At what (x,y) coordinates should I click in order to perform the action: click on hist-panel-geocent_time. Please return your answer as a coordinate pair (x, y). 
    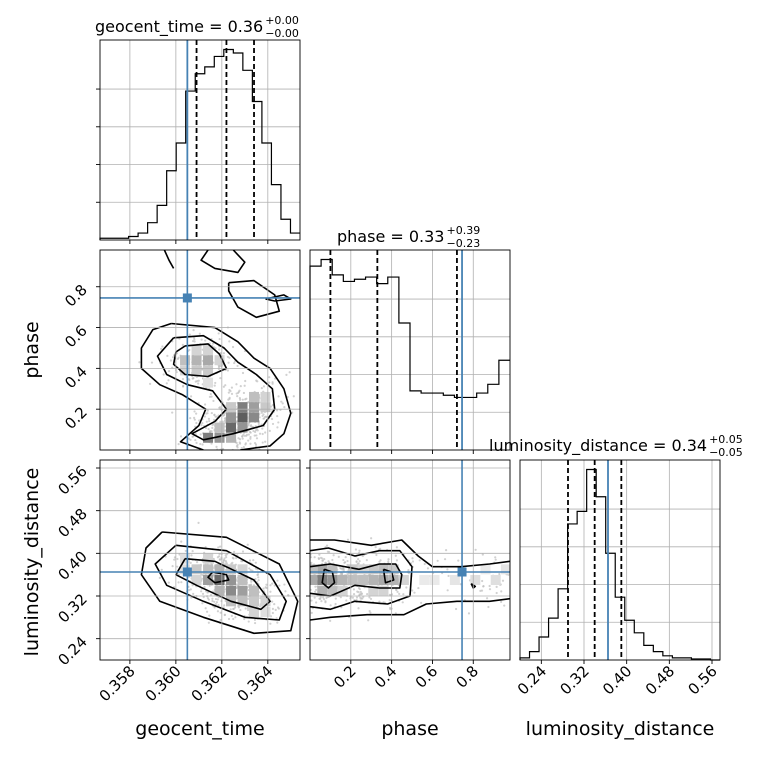
    Looking at the image, I should click on (198, 141).